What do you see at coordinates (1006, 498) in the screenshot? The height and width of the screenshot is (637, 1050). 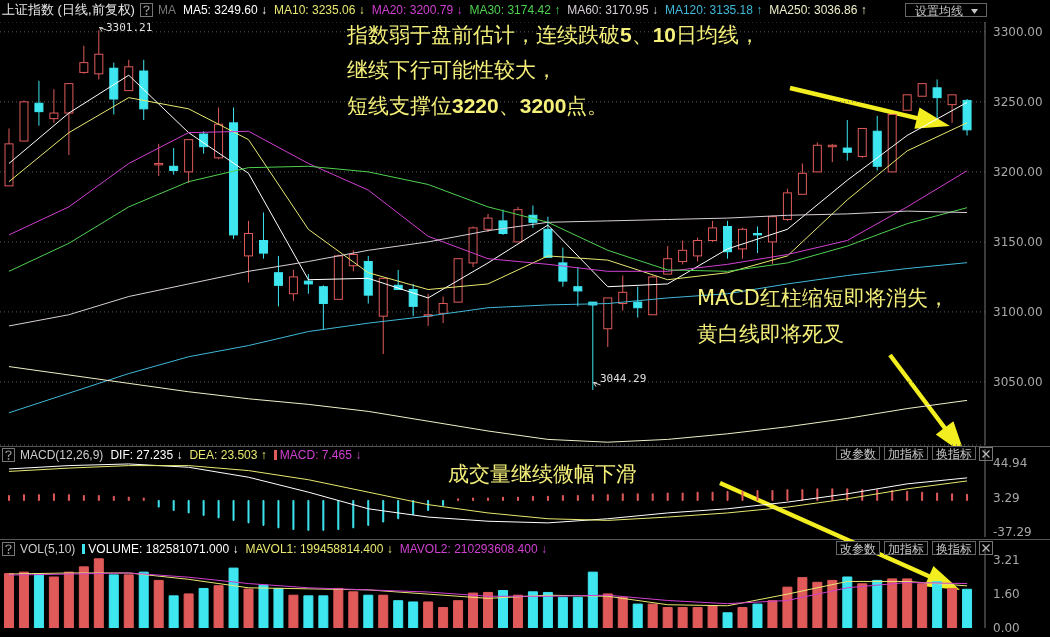 I see `y-tick-label: 3.29` at bounding box center [1006, 498].